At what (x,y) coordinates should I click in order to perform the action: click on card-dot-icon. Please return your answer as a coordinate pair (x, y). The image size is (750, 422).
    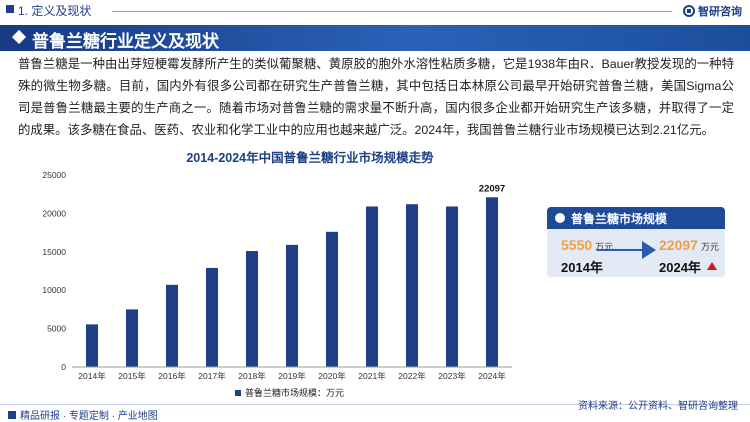
    Looking at the image, I should click on (560, 218).